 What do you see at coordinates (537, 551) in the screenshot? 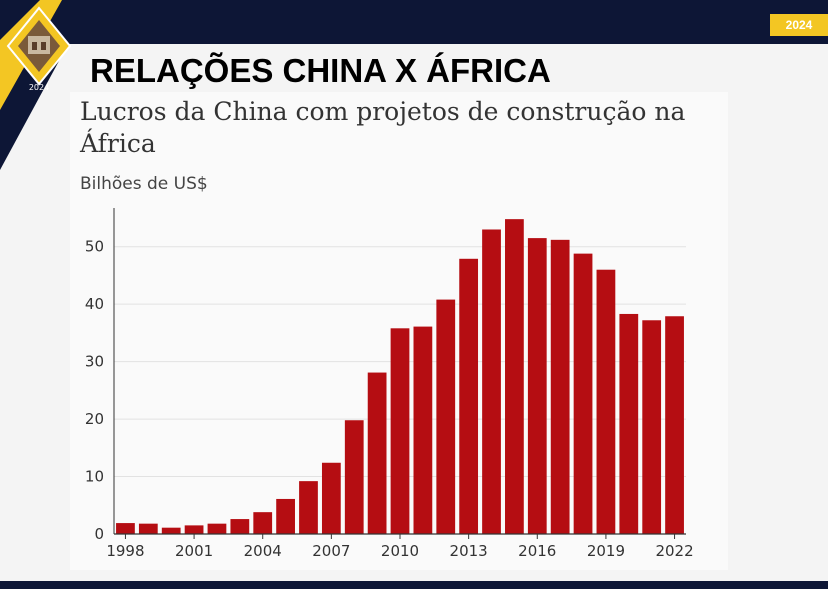
I see `x-tick-label: 2016` at bounding box center [537, 551].